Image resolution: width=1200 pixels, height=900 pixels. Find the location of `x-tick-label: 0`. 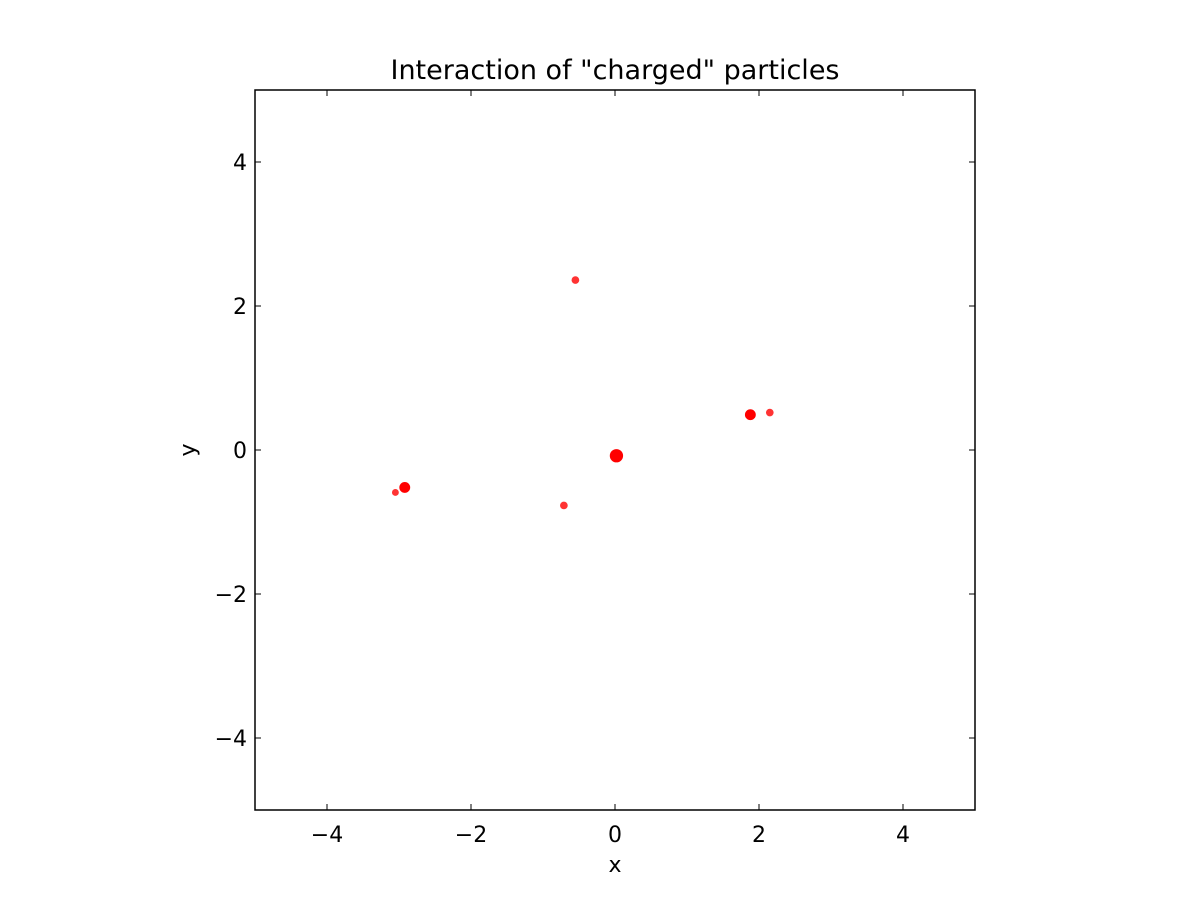

x-tick-label: 0 is located at coordinates (615, 835).